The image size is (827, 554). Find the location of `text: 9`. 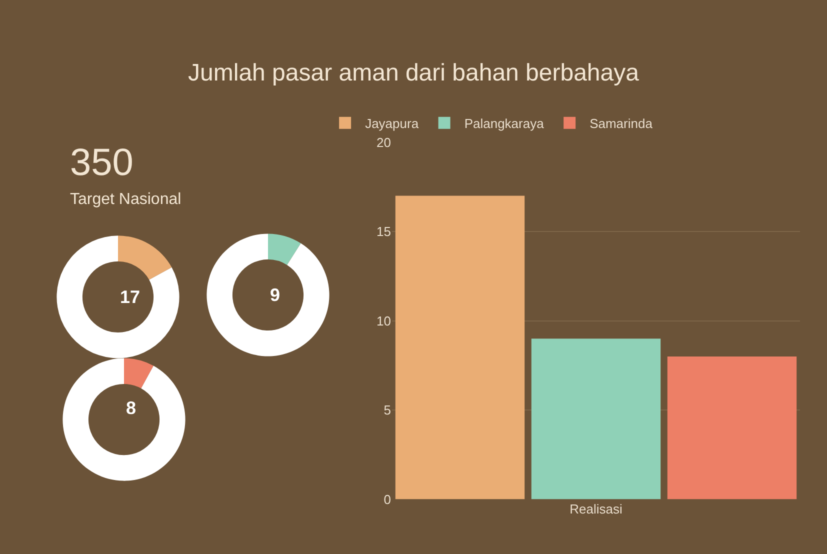

text: 9 is located at coordinates (275, 295).